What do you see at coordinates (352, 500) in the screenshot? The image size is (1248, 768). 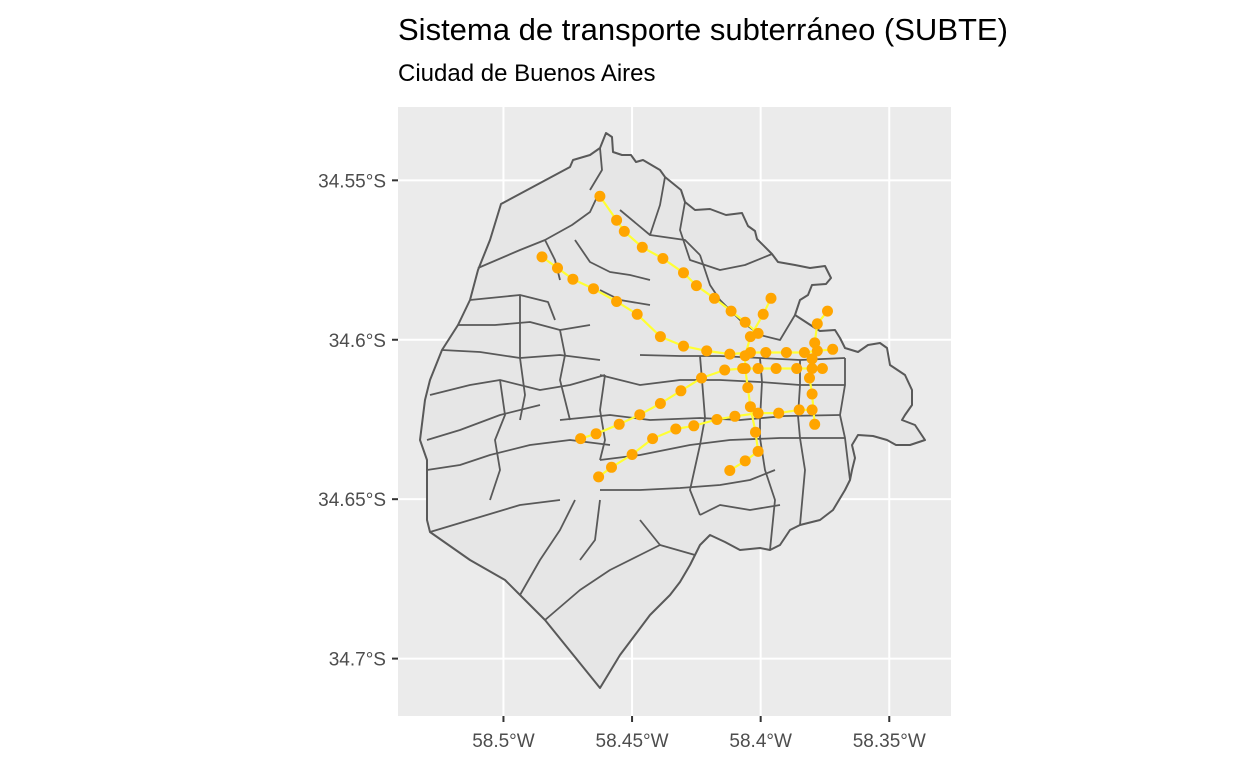 I see `y-tick-label: 34.65°S` at bounding box center [352, 500].